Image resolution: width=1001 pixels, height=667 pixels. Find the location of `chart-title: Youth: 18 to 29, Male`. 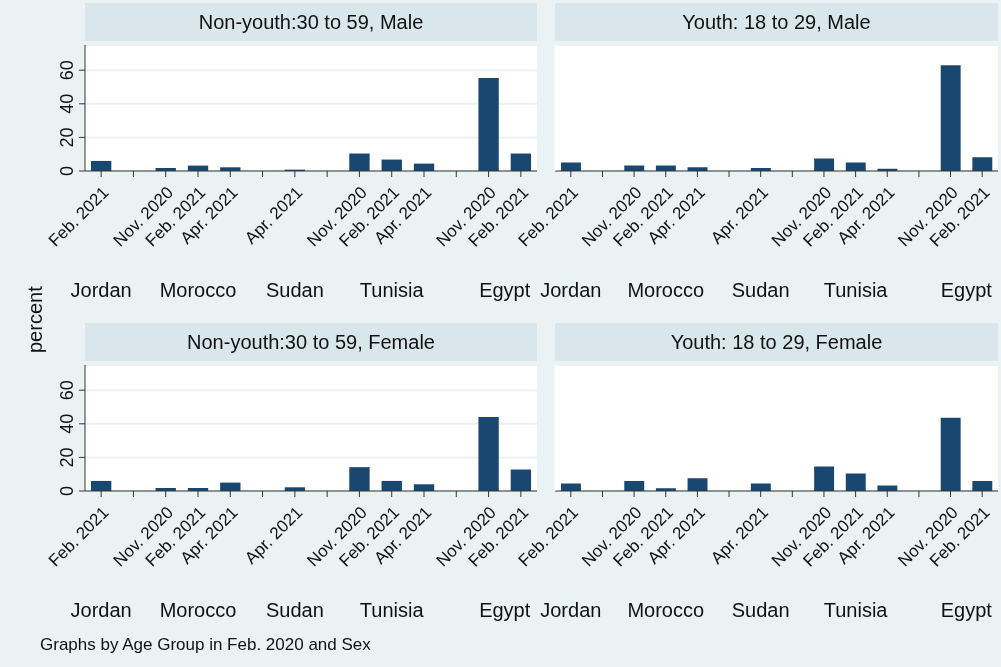

chart-title: Youth: 18 to 29, Male is located at coordinates (776, 22).